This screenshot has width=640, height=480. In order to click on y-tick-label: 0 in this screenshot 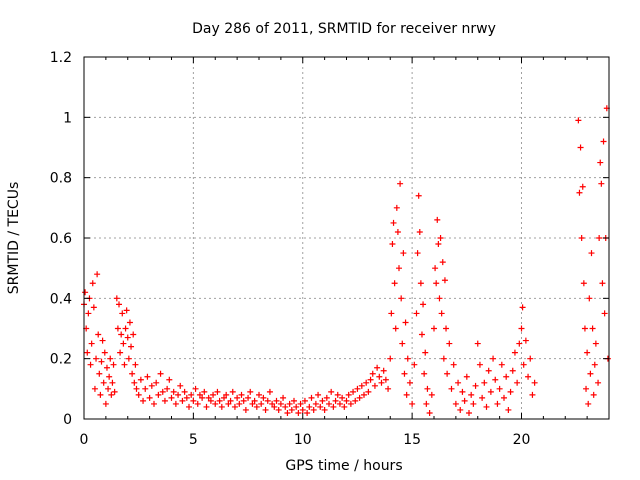, I will do `click(67, 420)`.